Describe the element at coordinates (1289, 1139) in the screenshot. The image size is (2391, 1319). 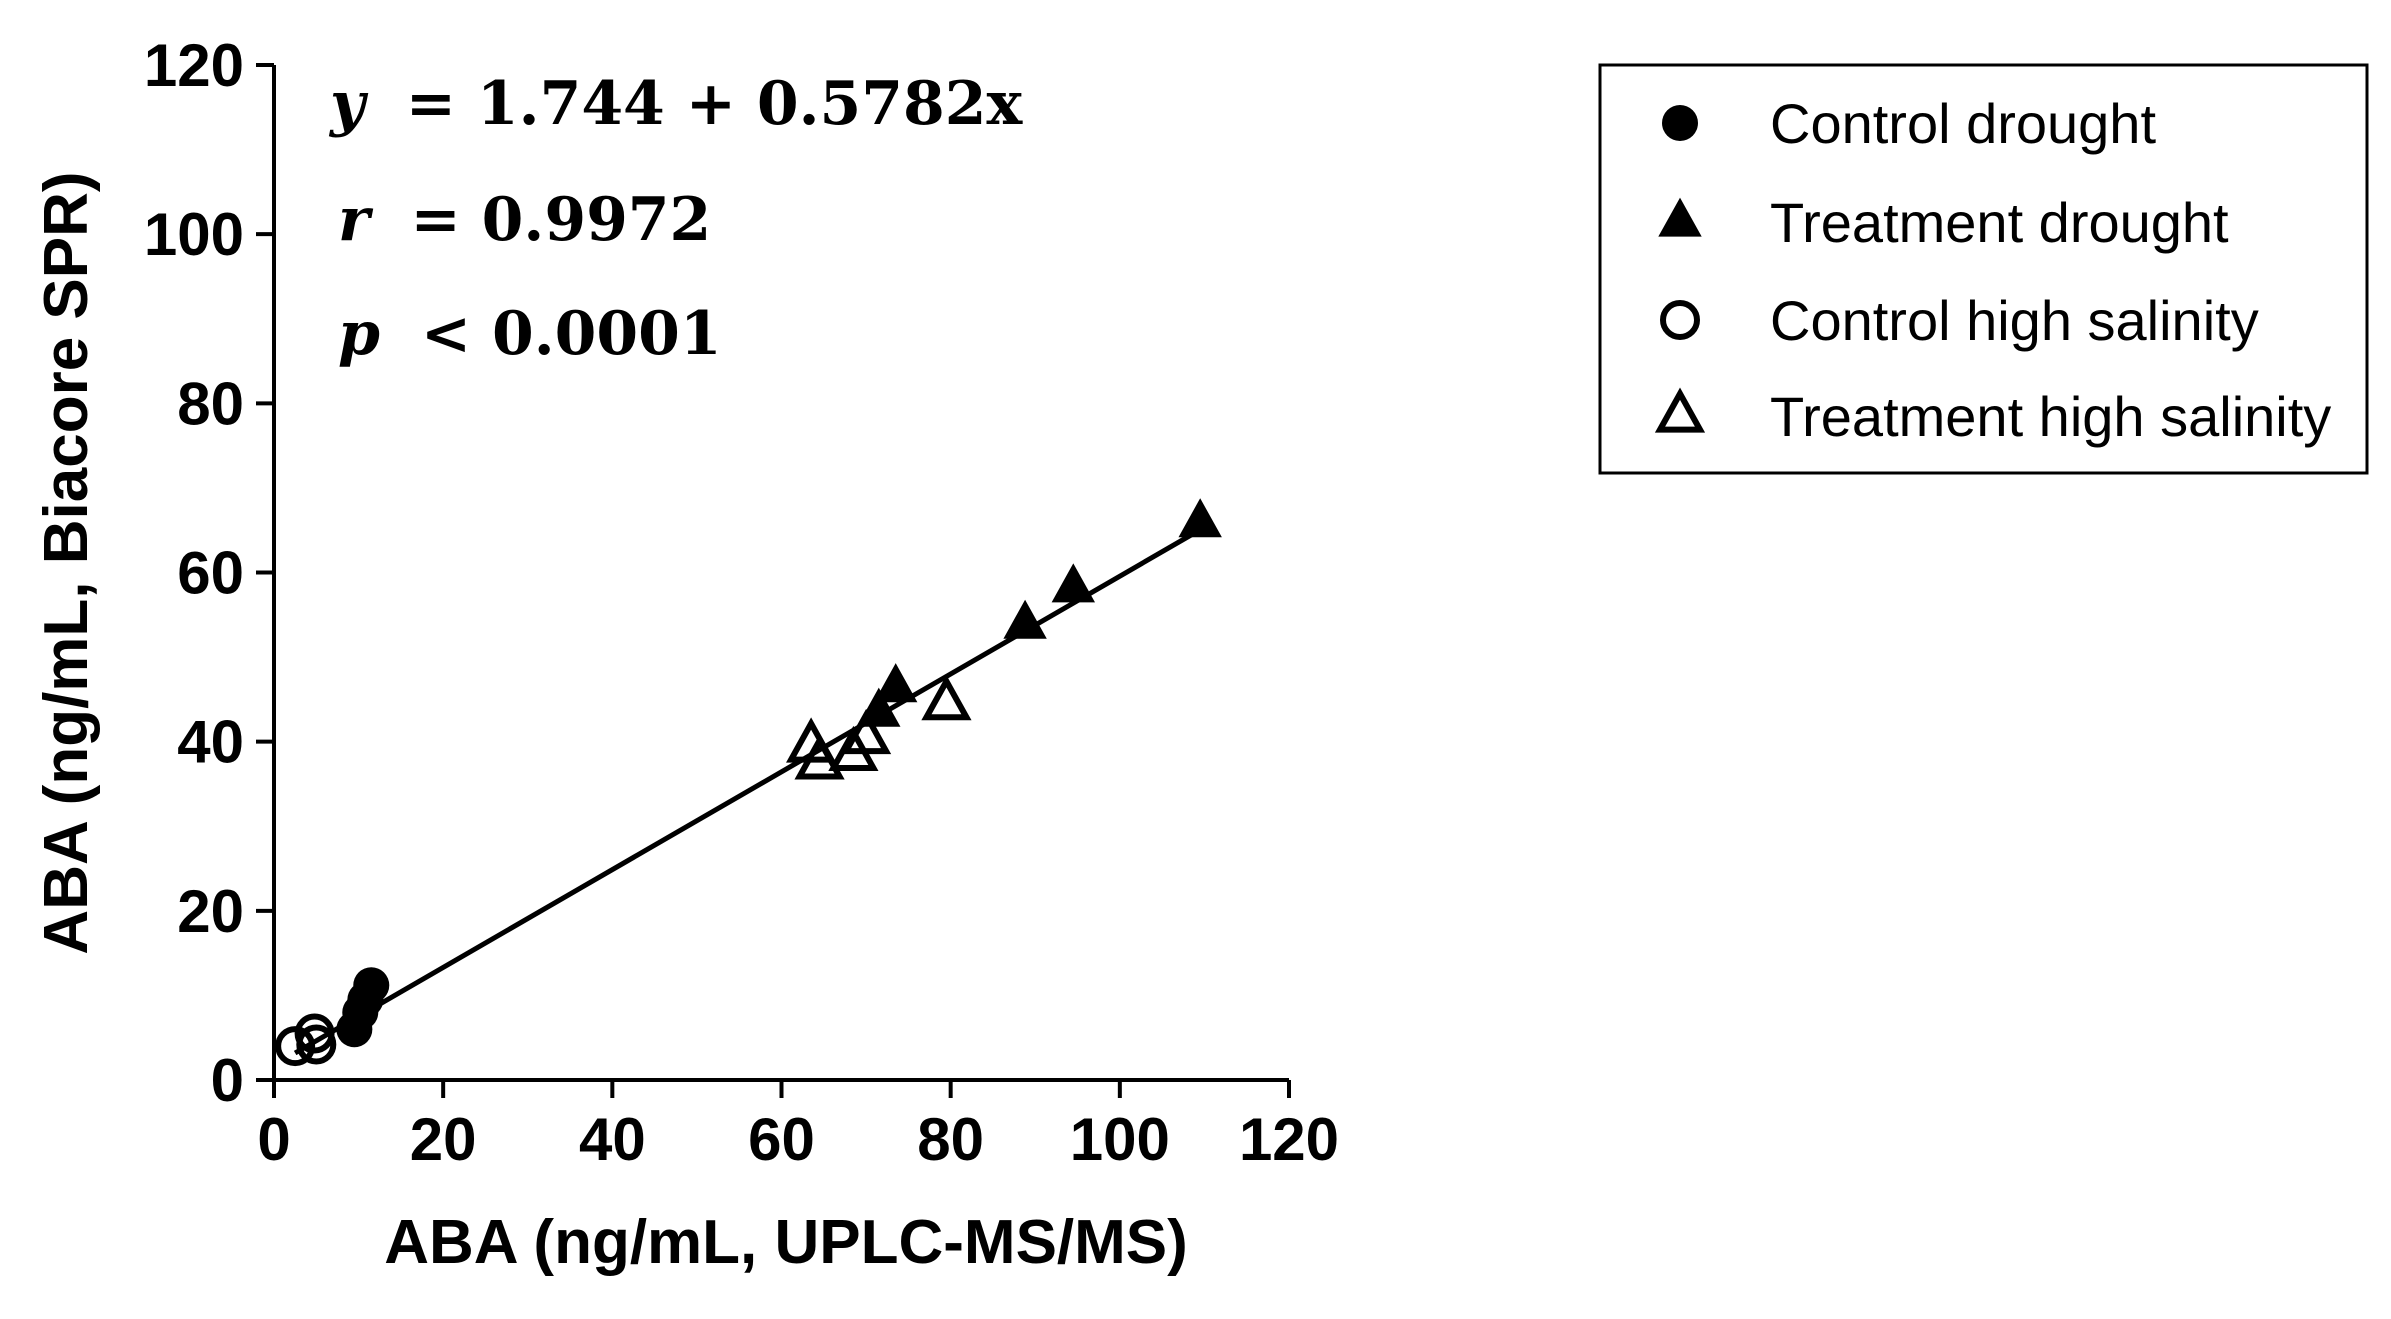
I see `x-tick-label: 120` at that location.